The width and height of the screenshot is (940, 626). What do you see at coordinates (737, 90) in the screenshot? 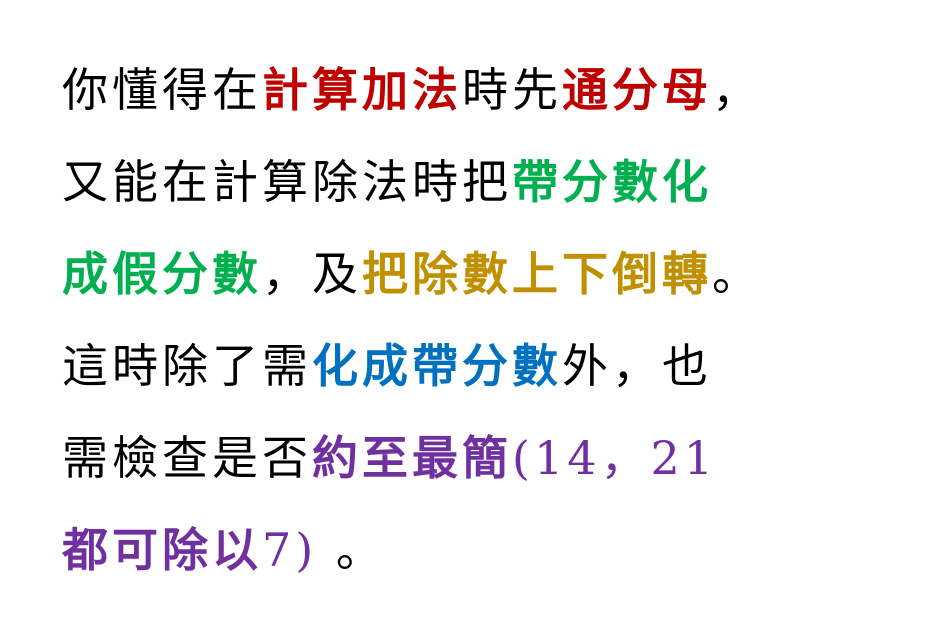
I see `punctuation-comma: ，` at bounding box center [737, 90].